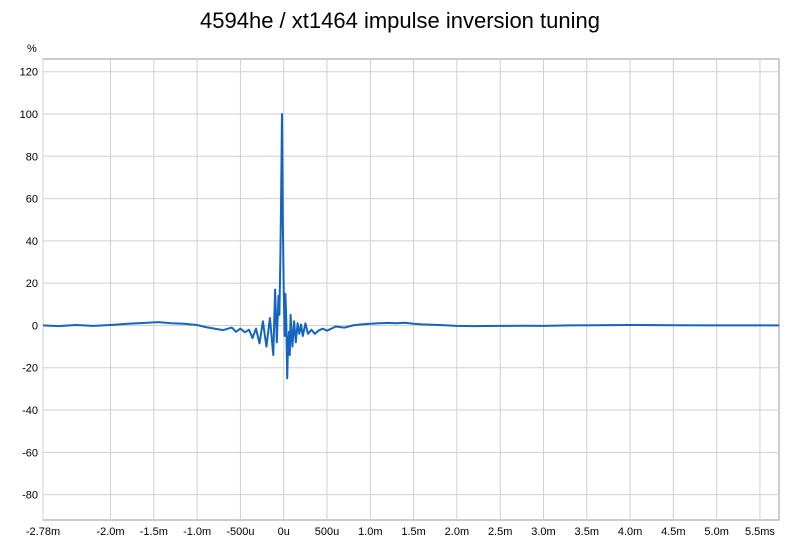 The image size is (800, 545). What do you see at coordinates (630, 532) in the screenshot?
I see `x-tick-label: 4.0m` at bounding box center [630, 532].